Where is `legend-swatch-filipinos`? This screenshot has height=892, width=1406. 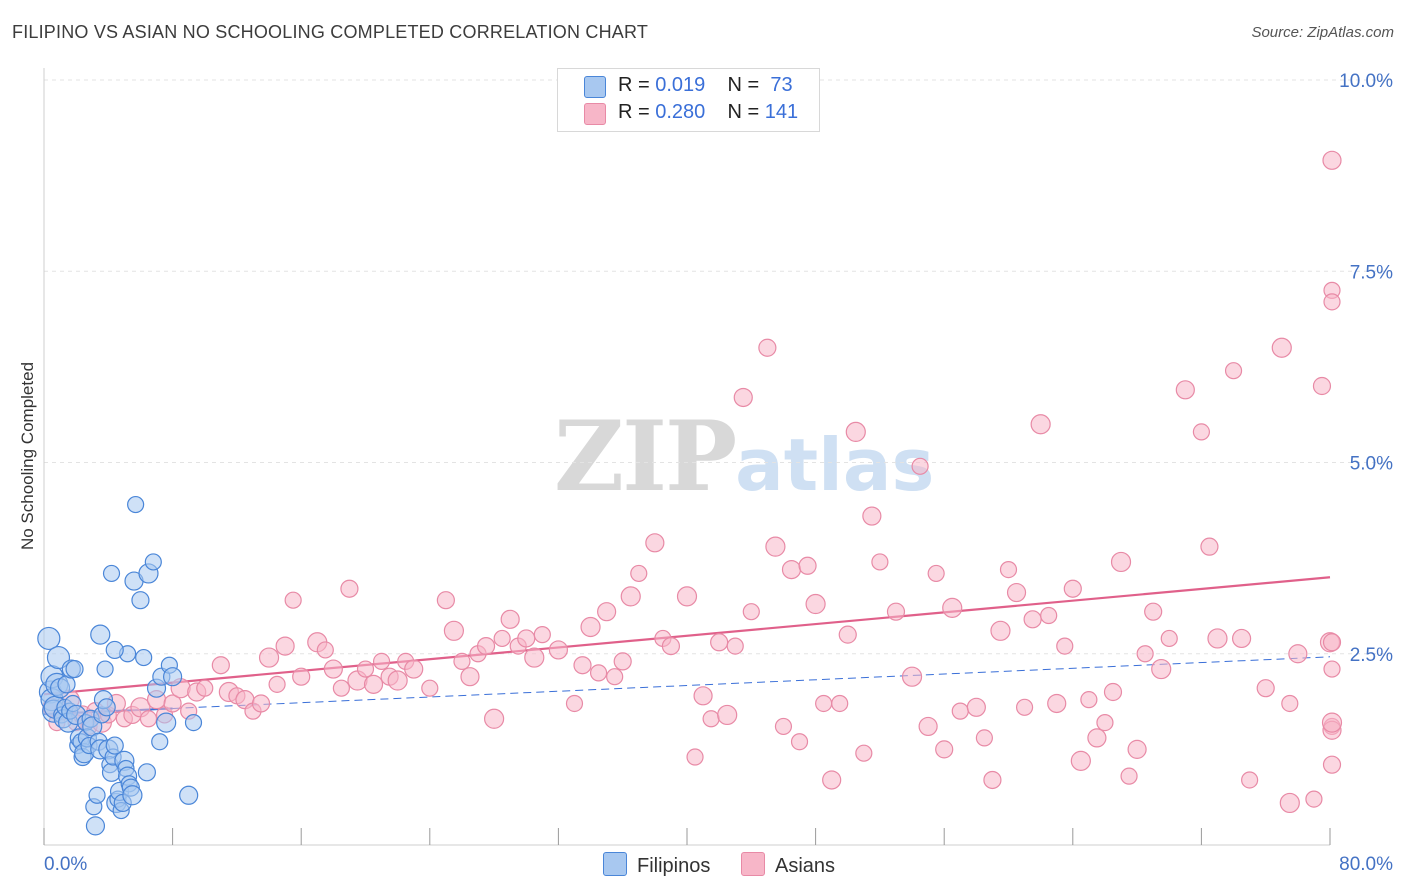
legend-swatch-filipinos is located at coordinates (595, 87).